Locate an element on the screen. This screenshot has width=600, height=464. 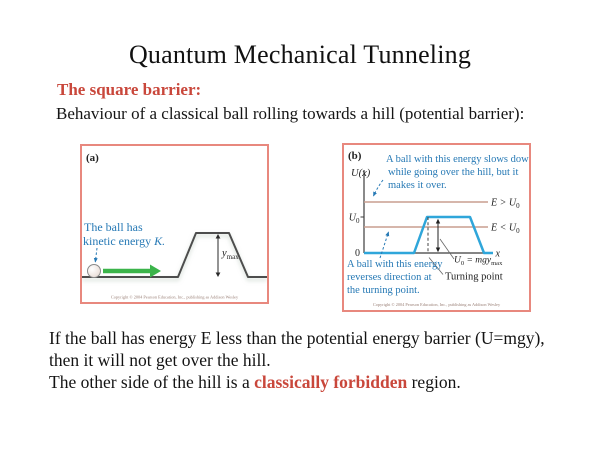
section-heading: The square barrier: is located at coordinates (129, 89).